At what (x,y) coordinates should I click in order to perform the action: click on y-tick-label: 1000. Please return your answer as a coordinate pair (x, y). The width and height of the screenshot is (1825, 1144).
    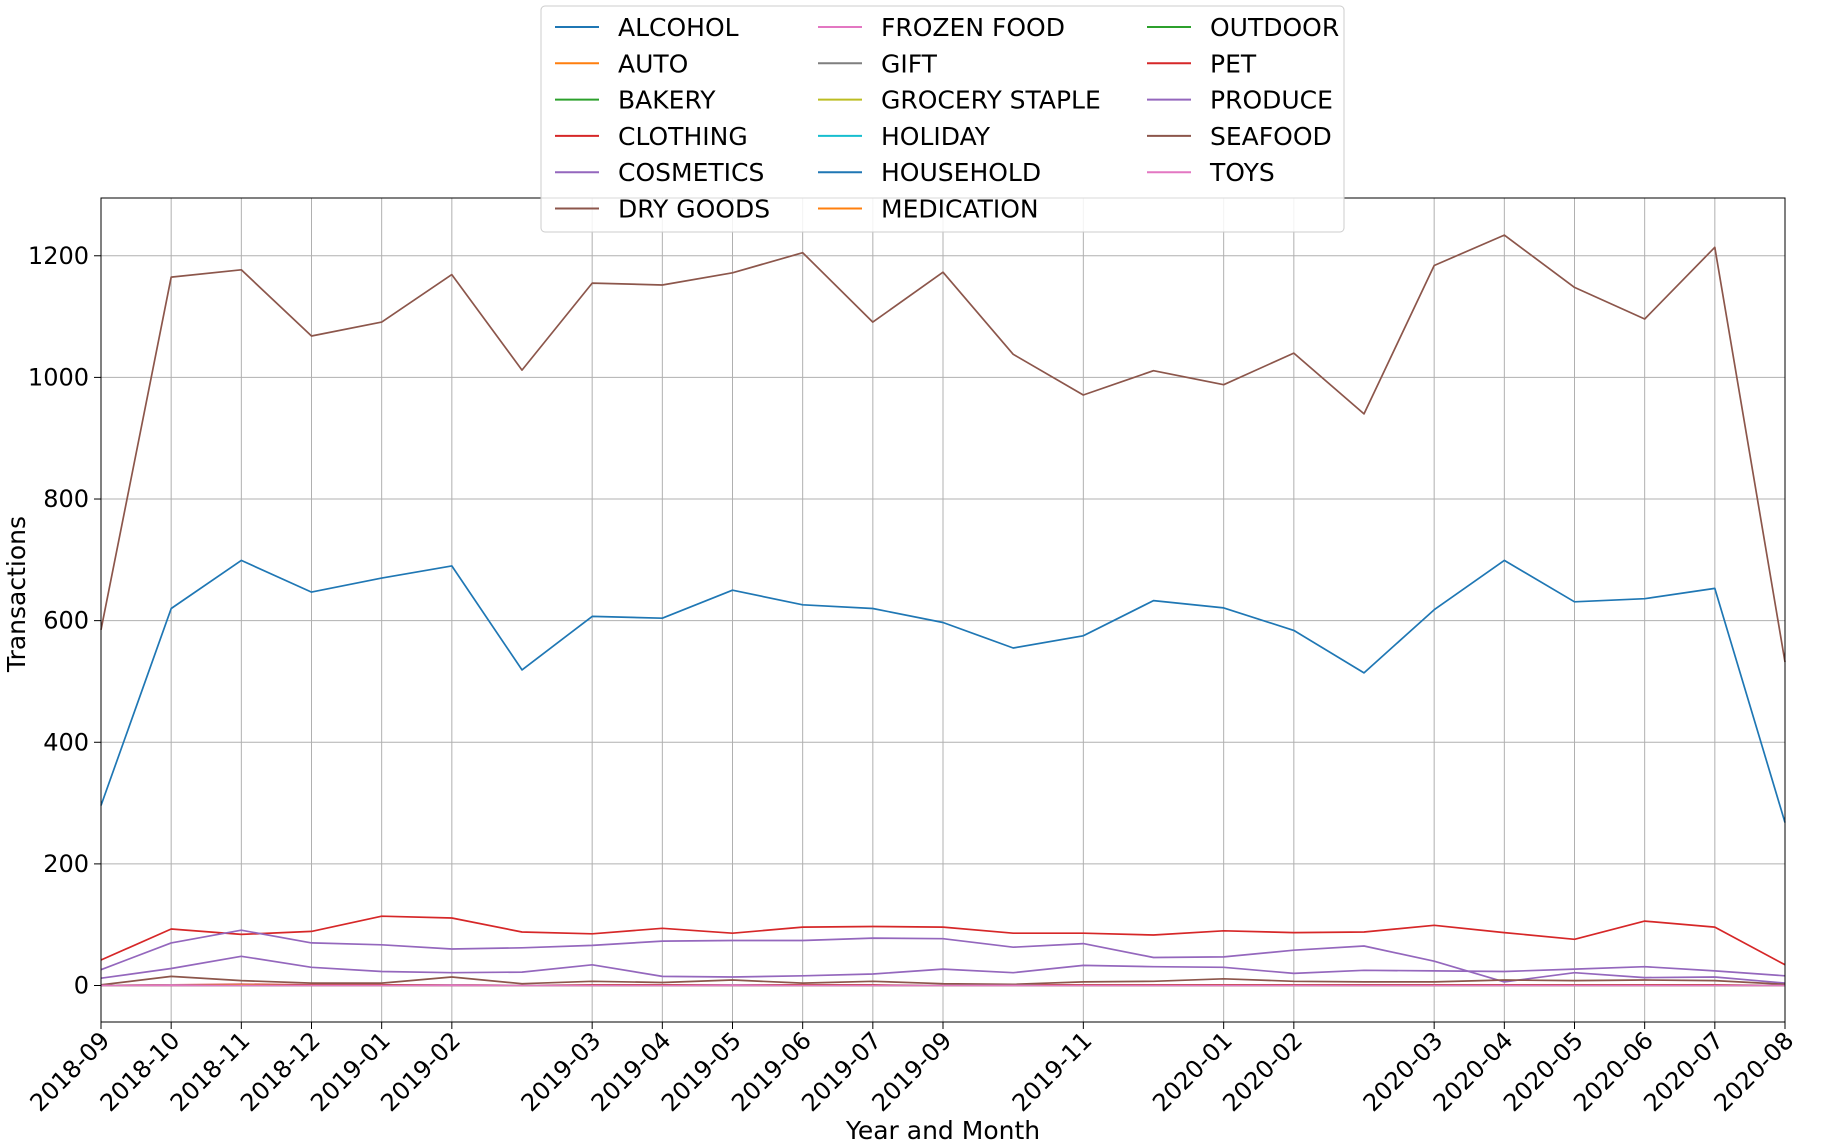
    Looking at the image, I should click on (58, 377).